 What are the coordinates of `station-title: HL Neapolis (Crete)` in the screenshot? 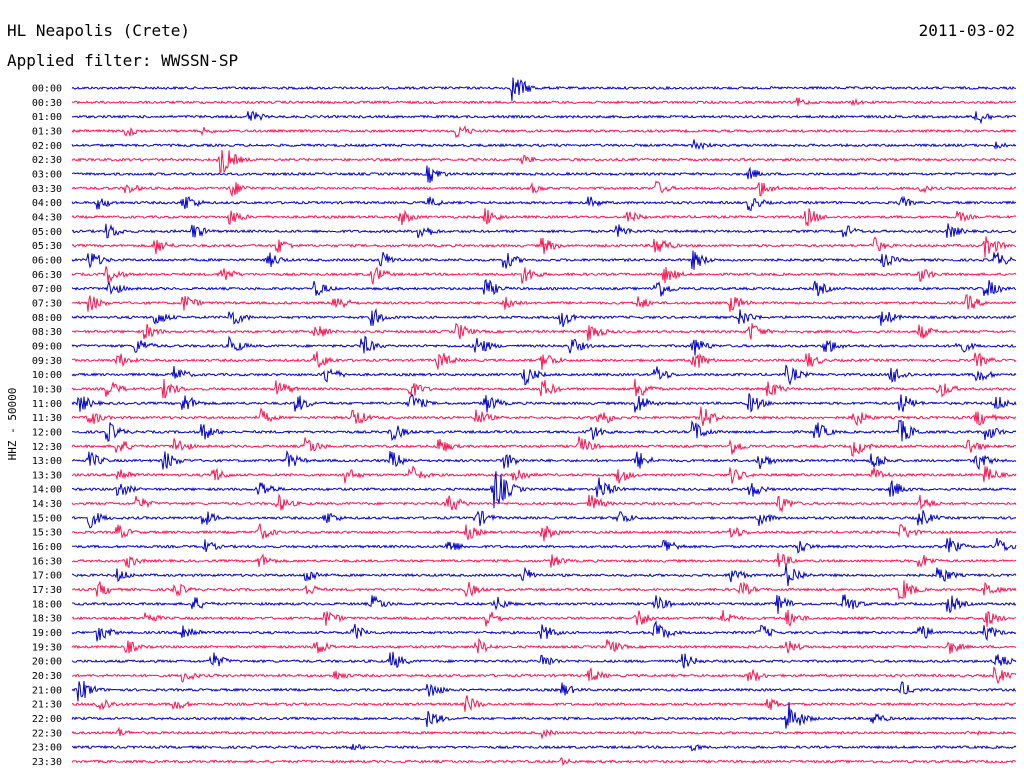 It's located at (98, 30).